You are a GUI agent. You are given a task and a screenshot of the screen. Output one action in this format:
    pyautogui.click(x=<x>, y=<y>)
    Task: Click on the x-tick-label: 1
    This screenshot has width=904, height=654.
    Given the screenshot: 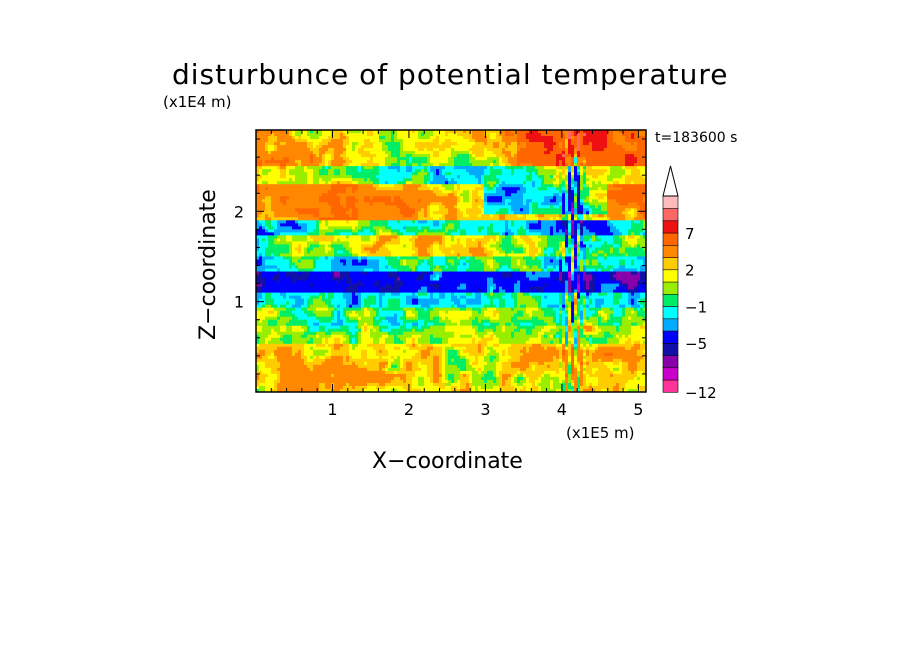 What is the action you would take?
    pyautogui.click(x=332, y=409)
    